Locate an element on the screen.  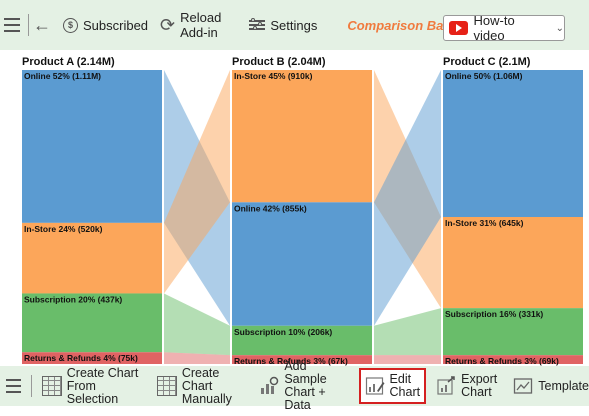
template-icon is located at coordinates (523, 386).